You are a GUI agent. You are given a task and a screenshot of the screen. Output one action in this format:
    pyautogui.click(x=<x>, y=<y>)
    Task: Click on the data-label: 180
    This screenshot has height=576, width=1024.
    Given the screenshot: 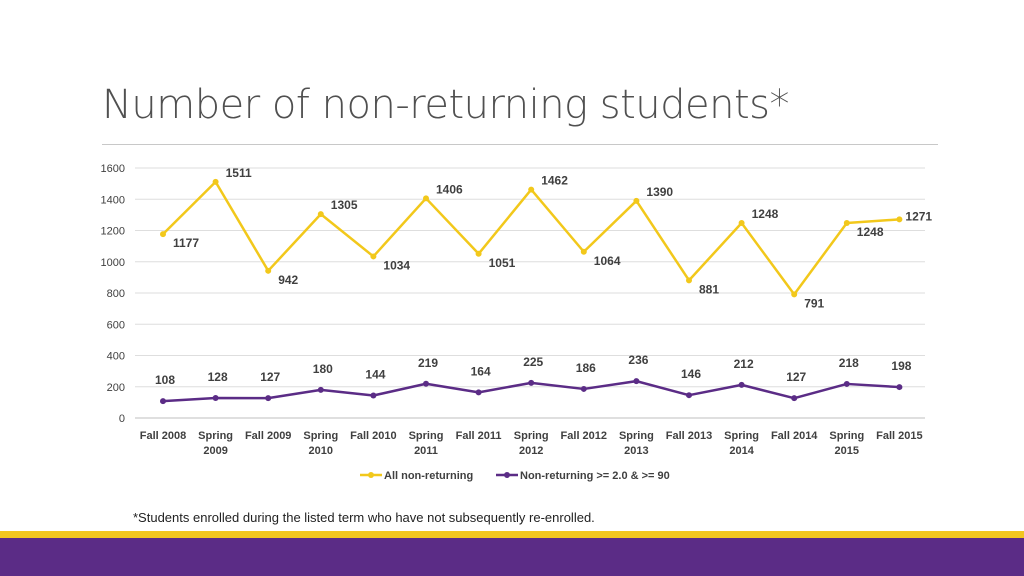 What is the action you would take?
    pyautogui.click(x=323, y=369)
    